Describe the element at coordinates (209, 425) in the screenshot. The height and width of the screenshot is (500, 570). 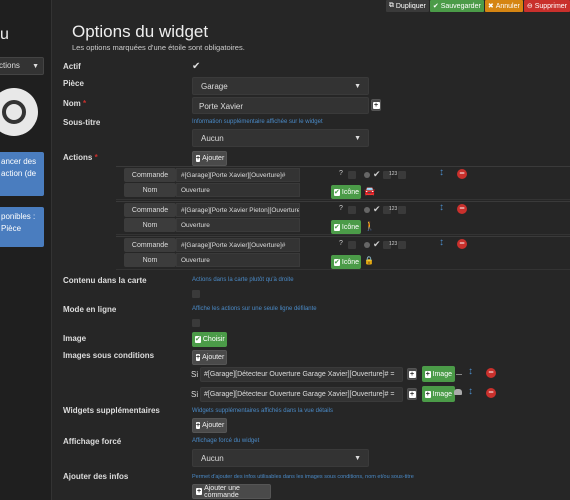
I see `widgets-supp-add-button: + Ajouter` at that location.